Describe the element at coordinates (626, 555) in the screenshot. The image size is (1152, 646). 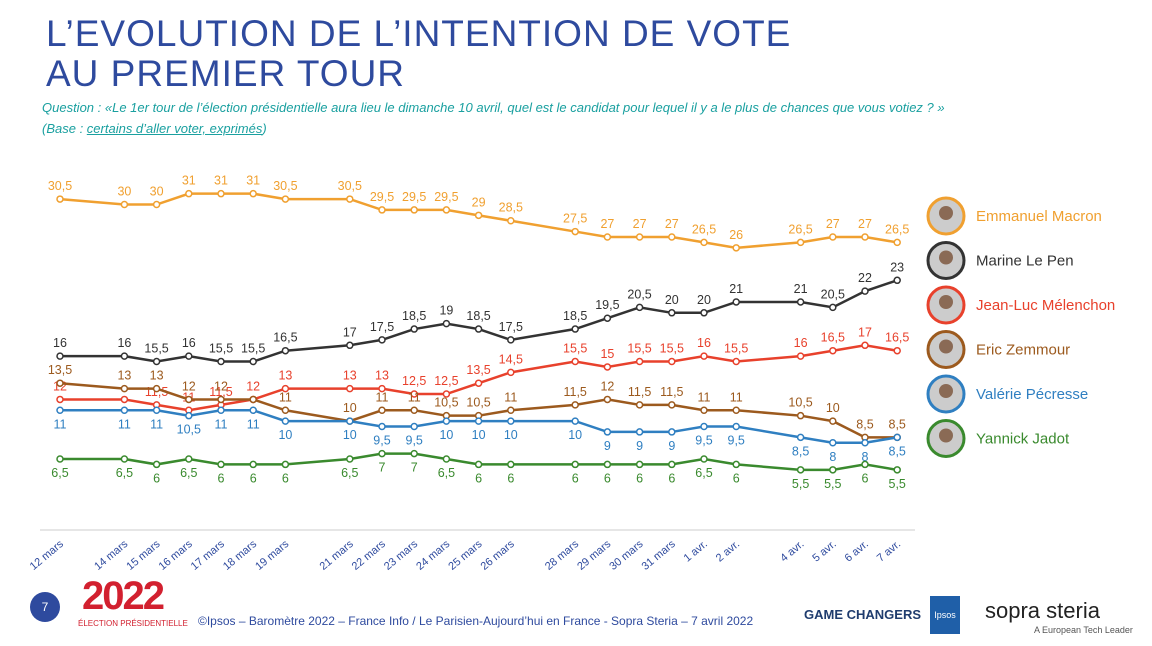
I see `x-tick-label: 30 mars` at that location.